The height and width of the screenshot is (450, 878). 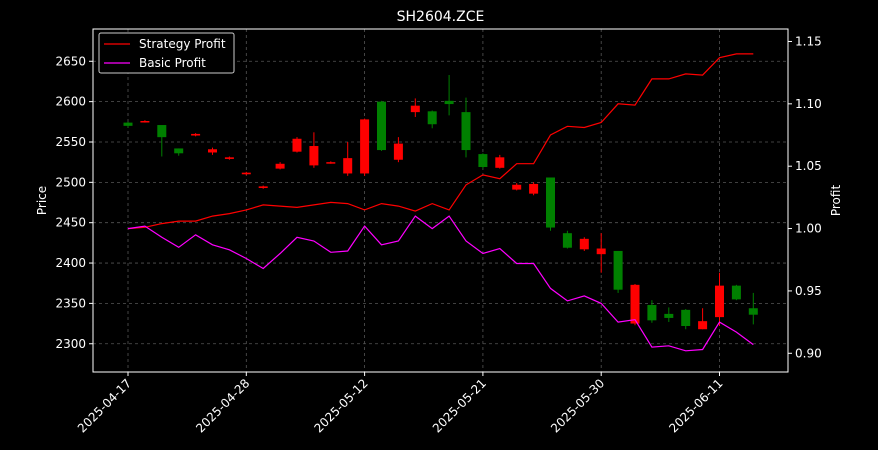 I want to click on right-tick-label: 0.90, so click(x=808, y=353).